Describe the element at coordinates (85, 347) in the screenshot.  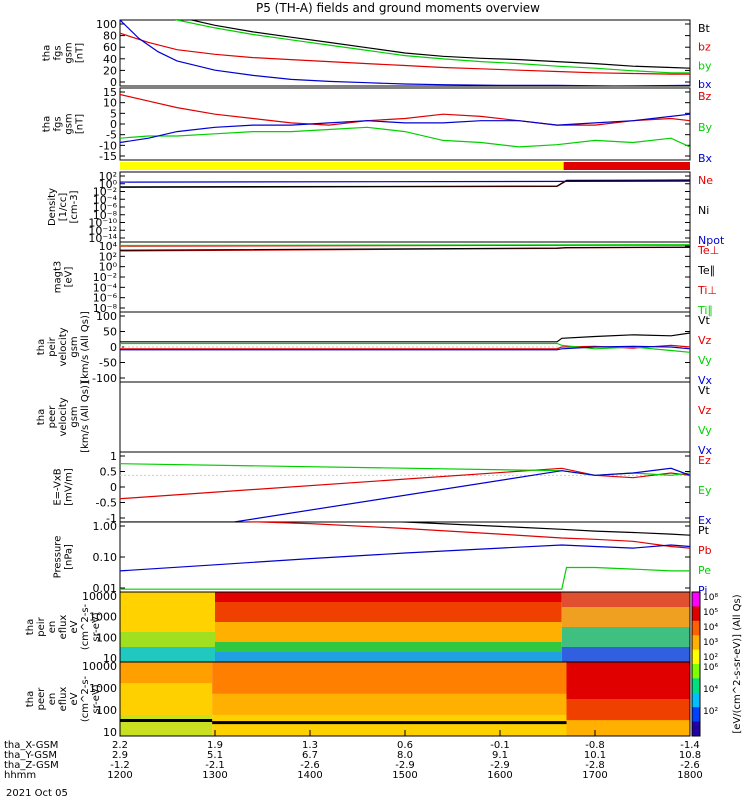
I see `ylabel-line: [km/s (All Qs)]` at that location.